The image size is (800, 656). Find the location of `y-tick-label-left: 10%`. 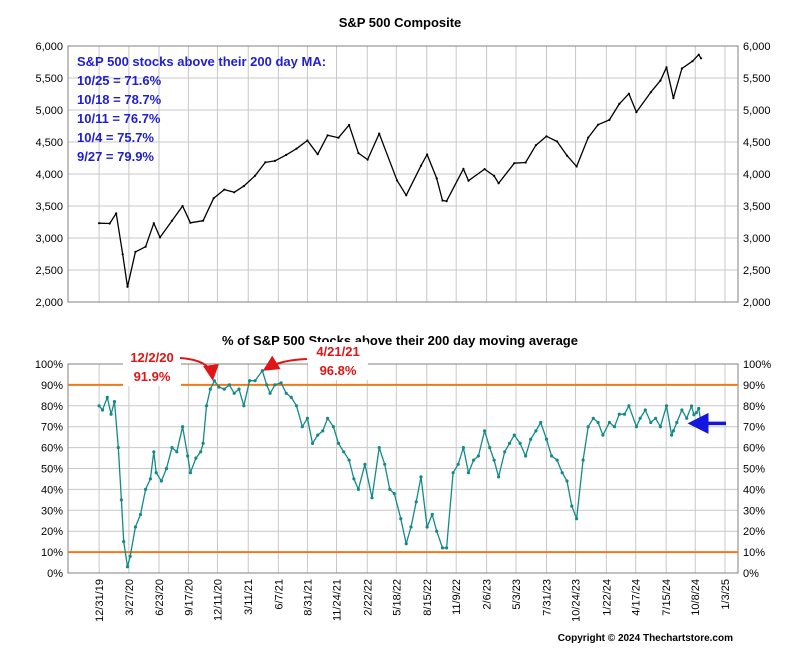

y-tick-label-left: 10% is located at coordinates (52, 553).